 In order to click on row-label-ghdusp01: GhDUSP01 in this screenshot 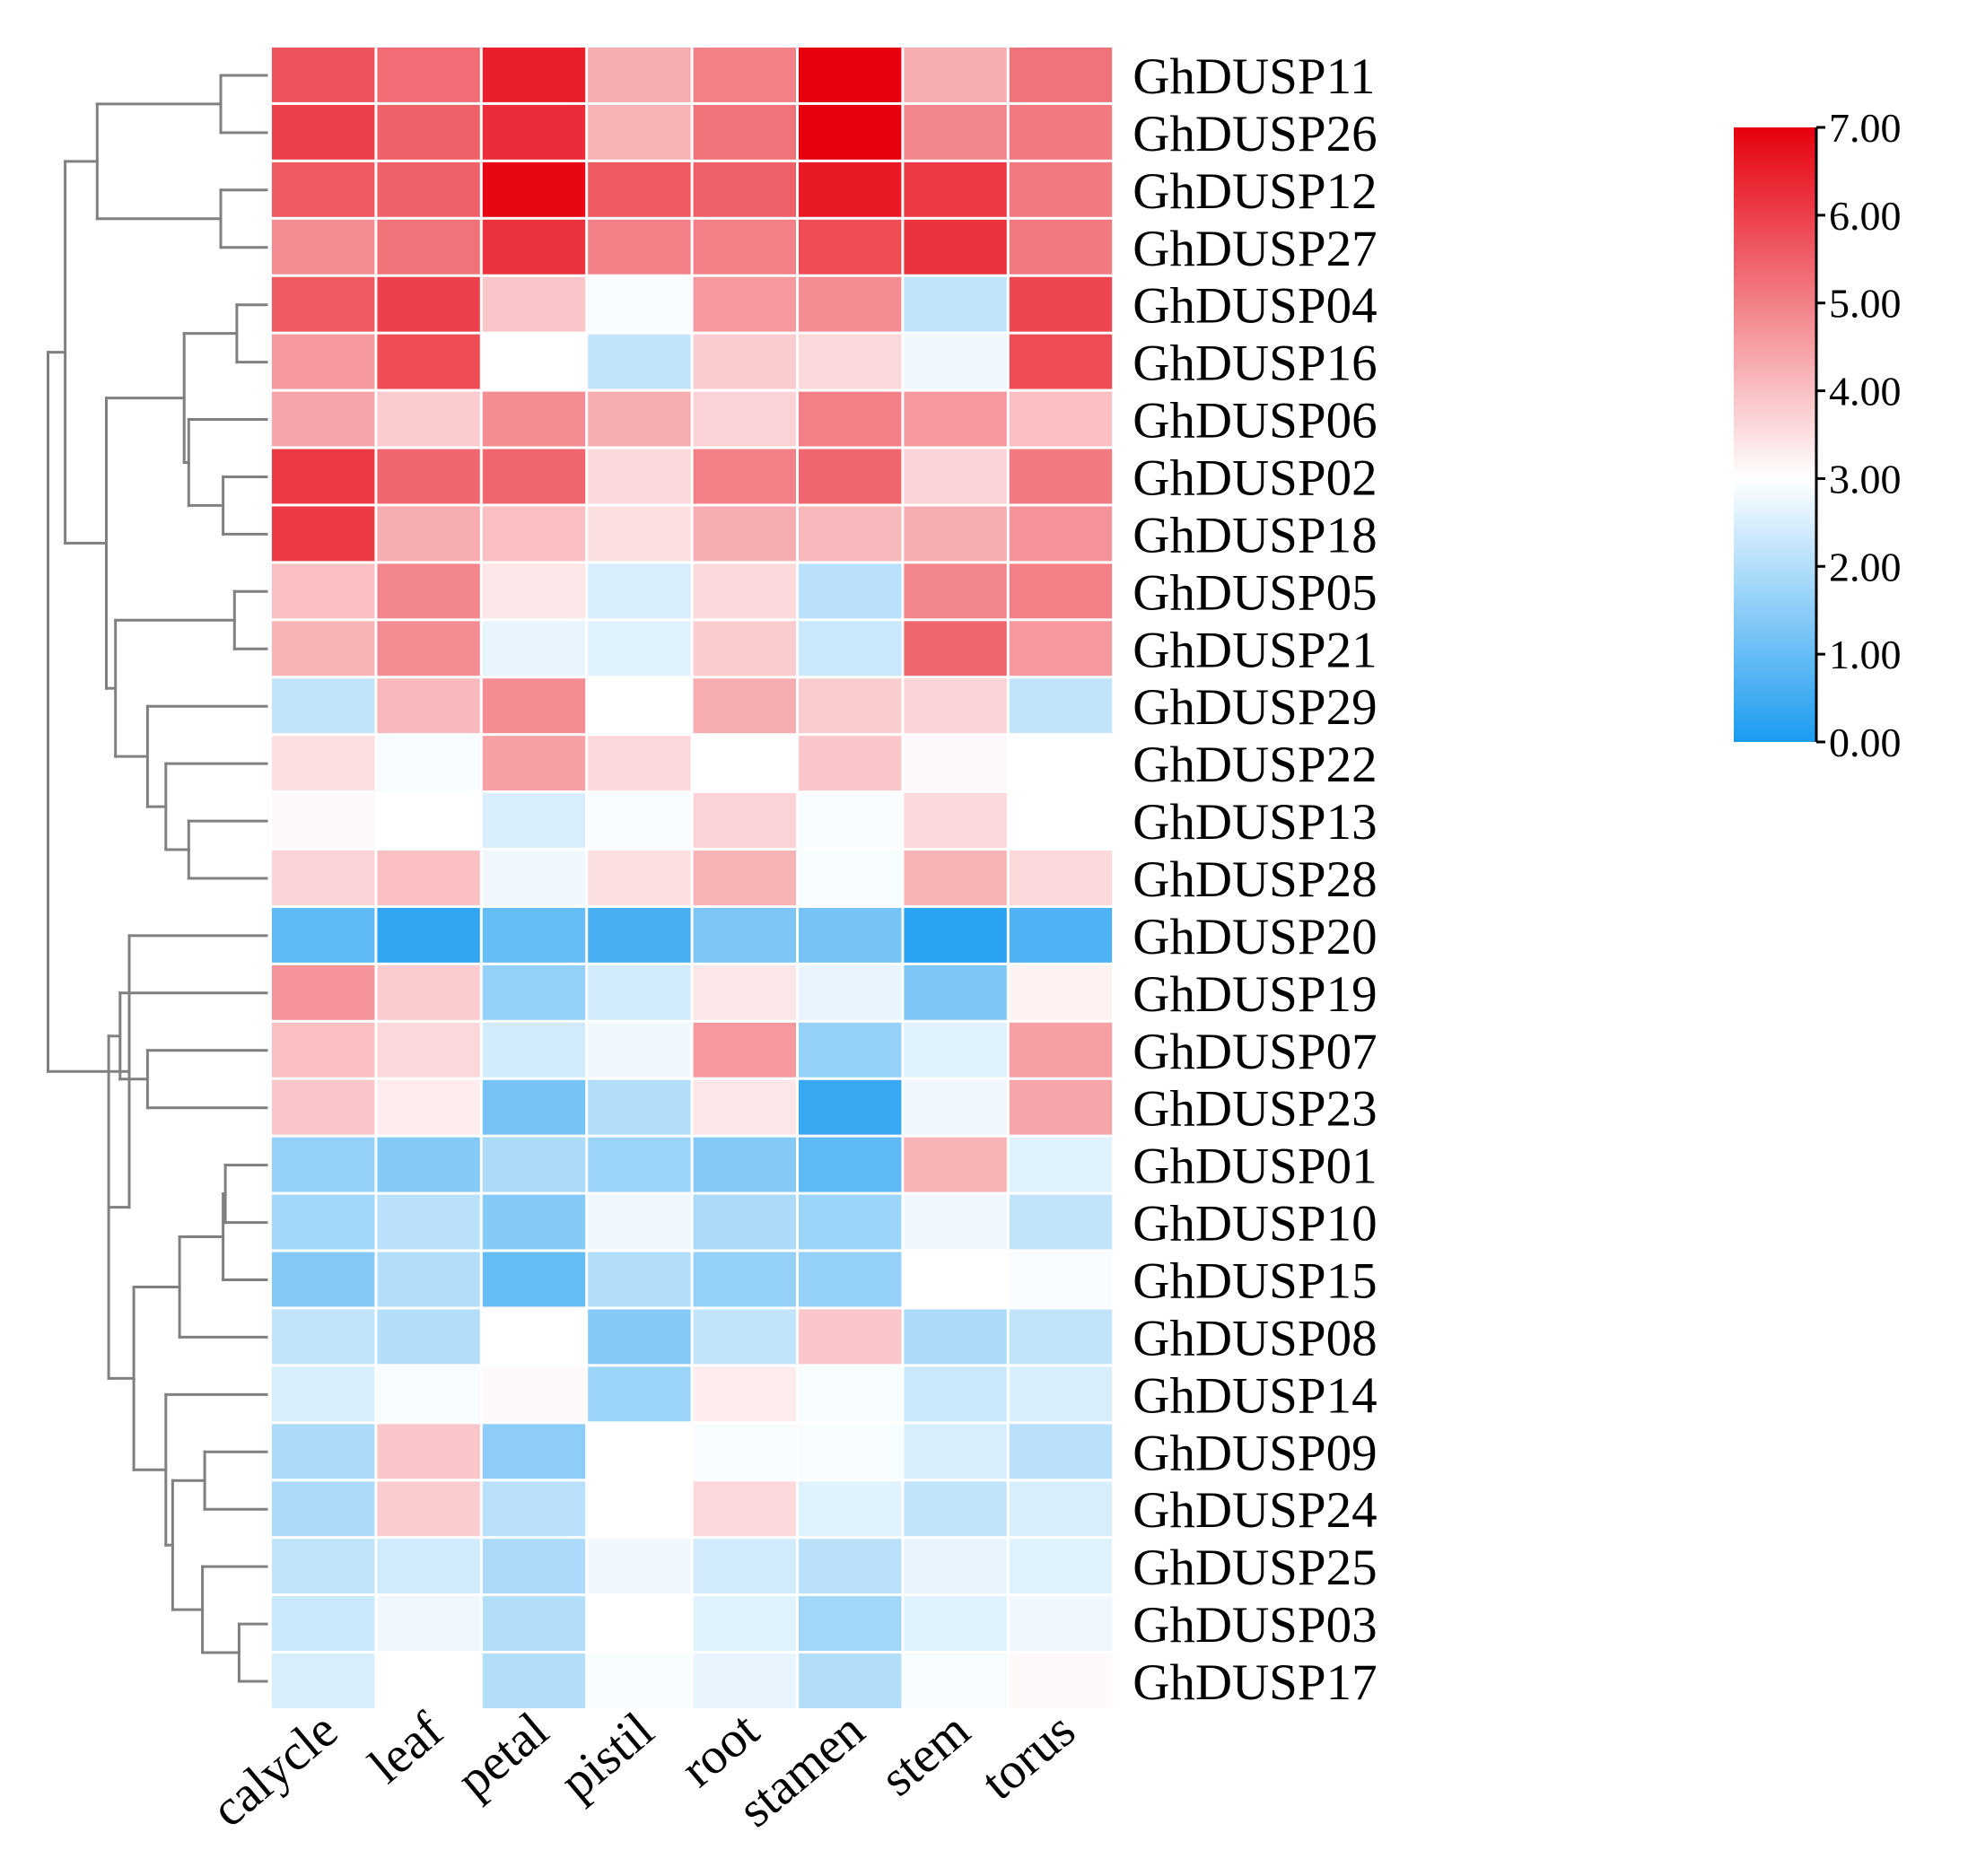, I will do `click(1255, 1167)`.